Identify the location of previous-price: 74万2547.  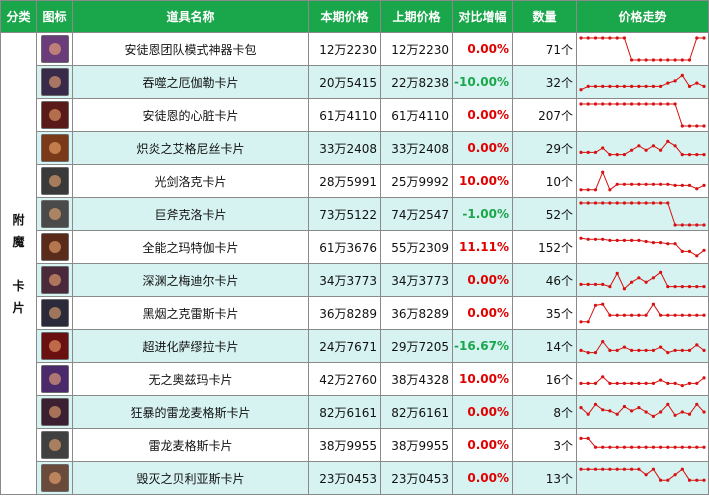
(416, 214).